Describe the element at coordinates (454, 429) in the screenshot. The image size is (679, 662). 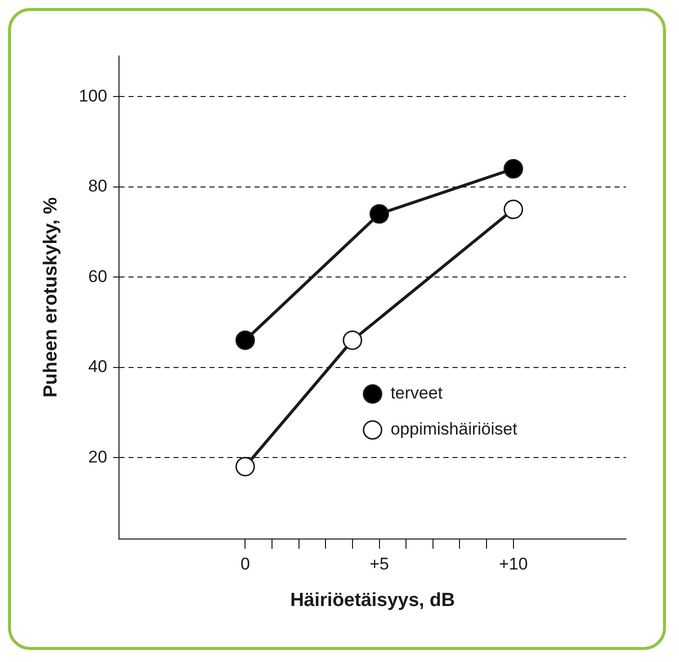
I see `legend-label: oppimishäiriöiset` at that location.